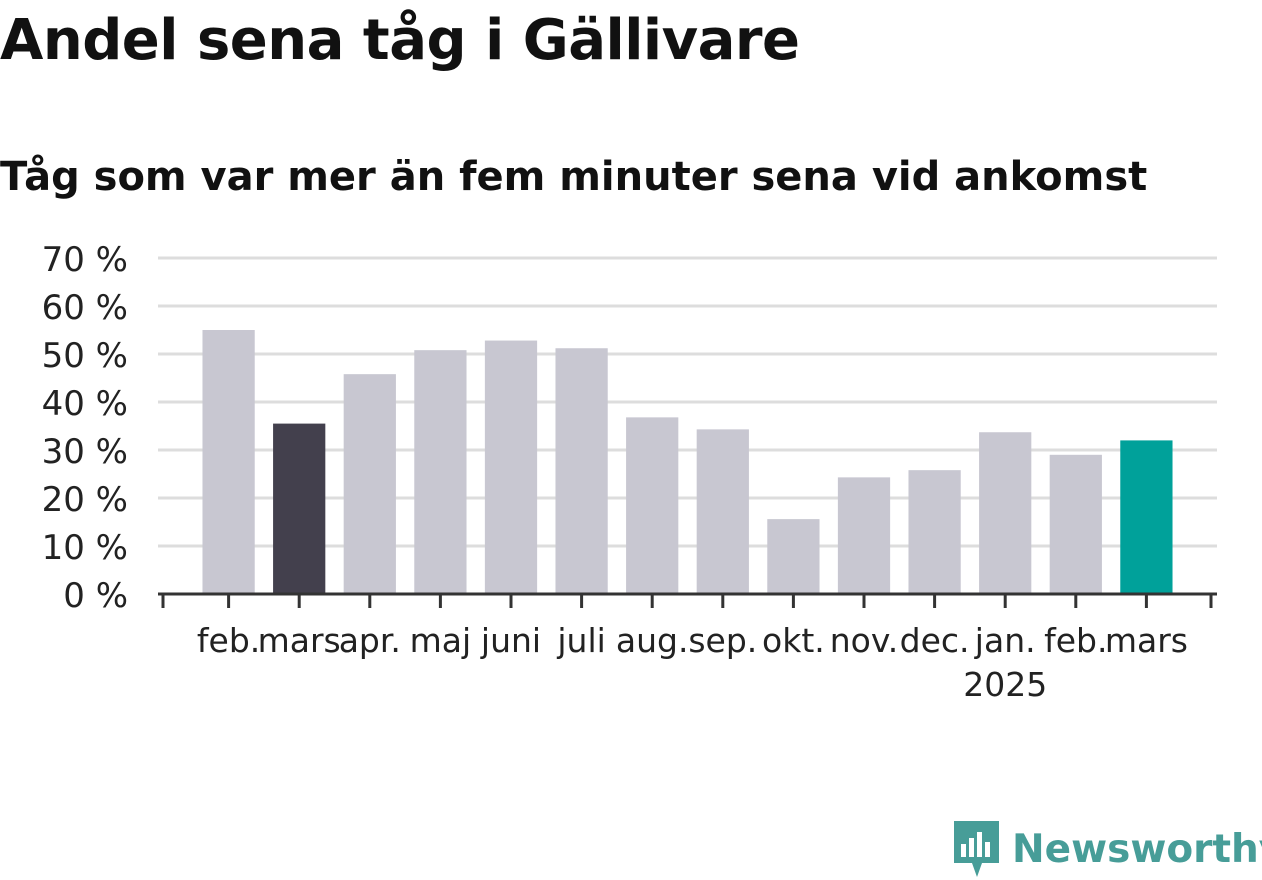 The image size is (1262, 880). Describe the element at coordinates (1005, 640) in the screenshot. I see `x-tick-label: jan.` at that location.